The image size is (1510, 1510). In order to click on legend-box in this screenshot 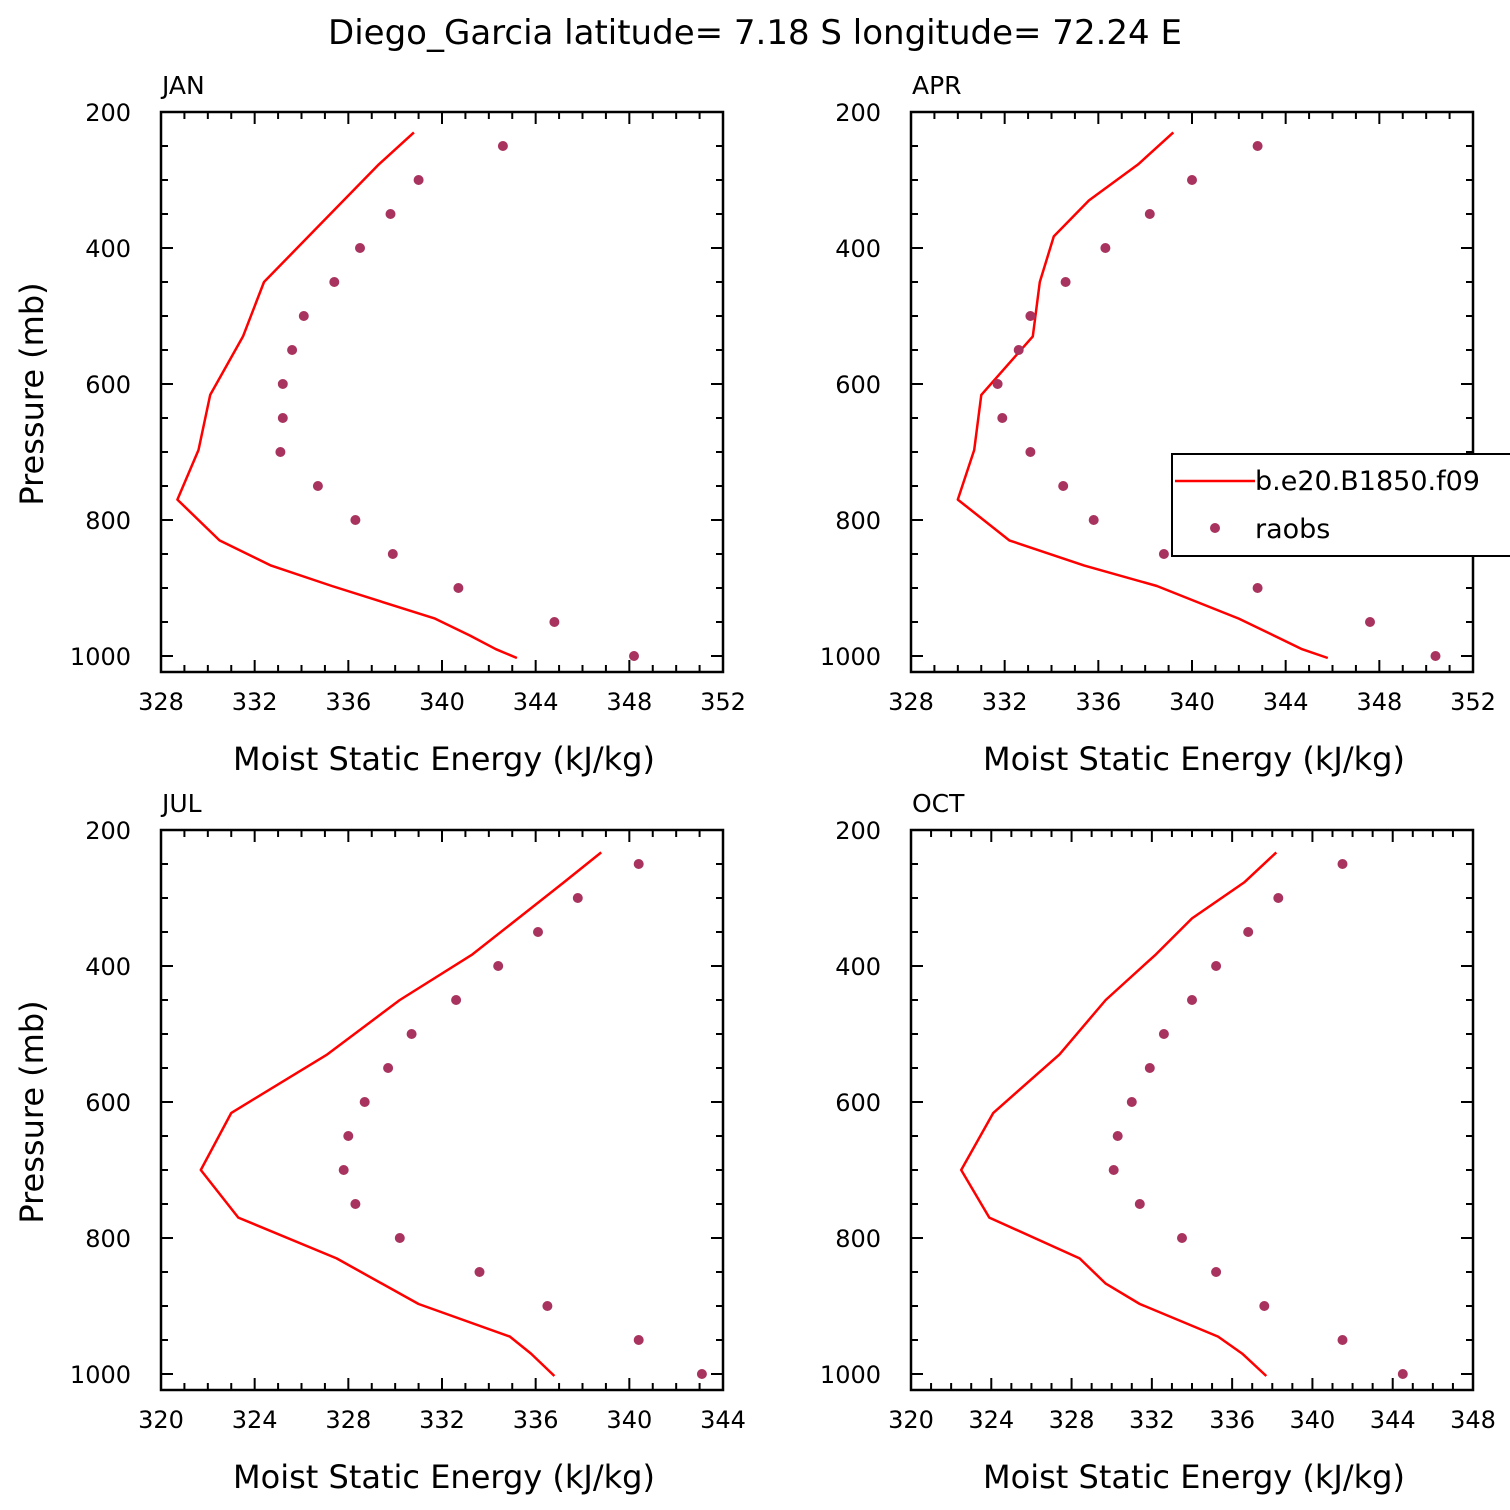, I will do `click(1340, 505)`.